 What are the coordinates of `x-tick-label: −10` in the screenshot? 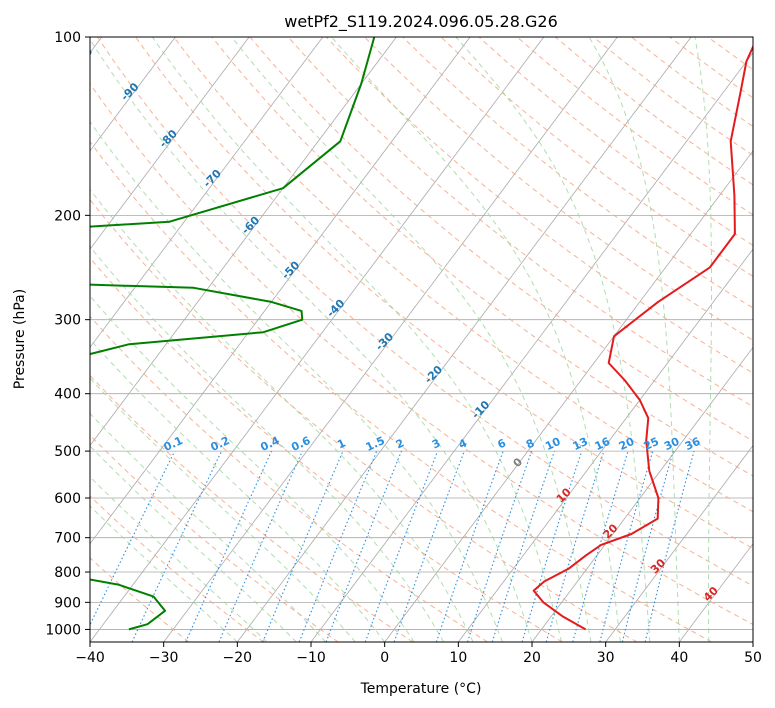 It's located at (311, 658).